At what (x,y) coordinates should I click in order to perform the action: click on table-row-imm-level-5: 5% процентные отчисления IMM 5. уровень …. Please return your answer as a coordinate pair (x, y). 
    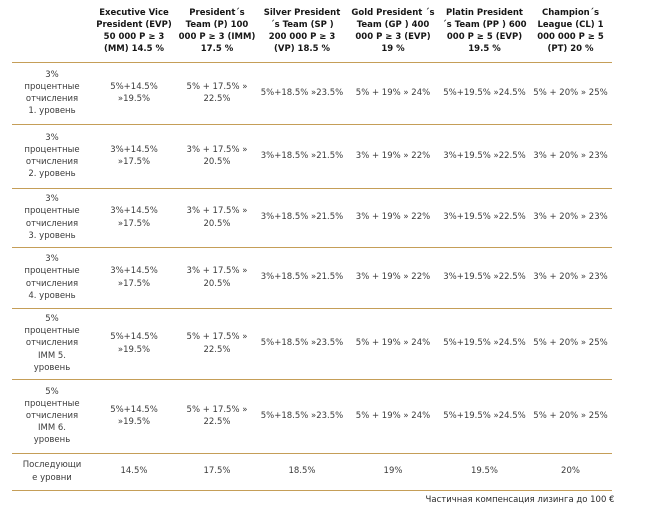
    Looking at the image, I should click on (312, 343).